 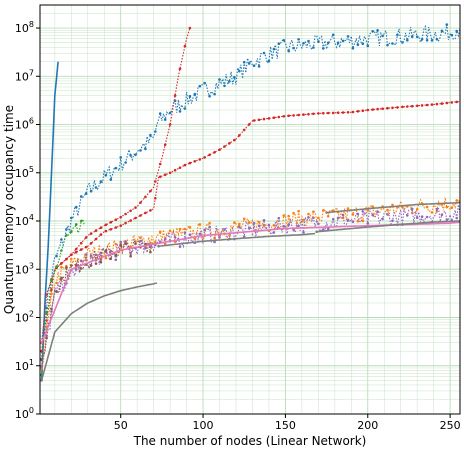 I want to click on y-tick-label: 10⁰, so click(x=24, y=413).